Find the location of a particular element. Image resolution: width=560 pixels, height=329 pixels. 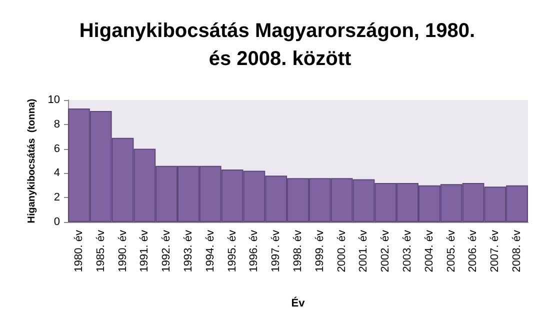

x-tick-label: 2007. év is located at coordinates (495, 251).